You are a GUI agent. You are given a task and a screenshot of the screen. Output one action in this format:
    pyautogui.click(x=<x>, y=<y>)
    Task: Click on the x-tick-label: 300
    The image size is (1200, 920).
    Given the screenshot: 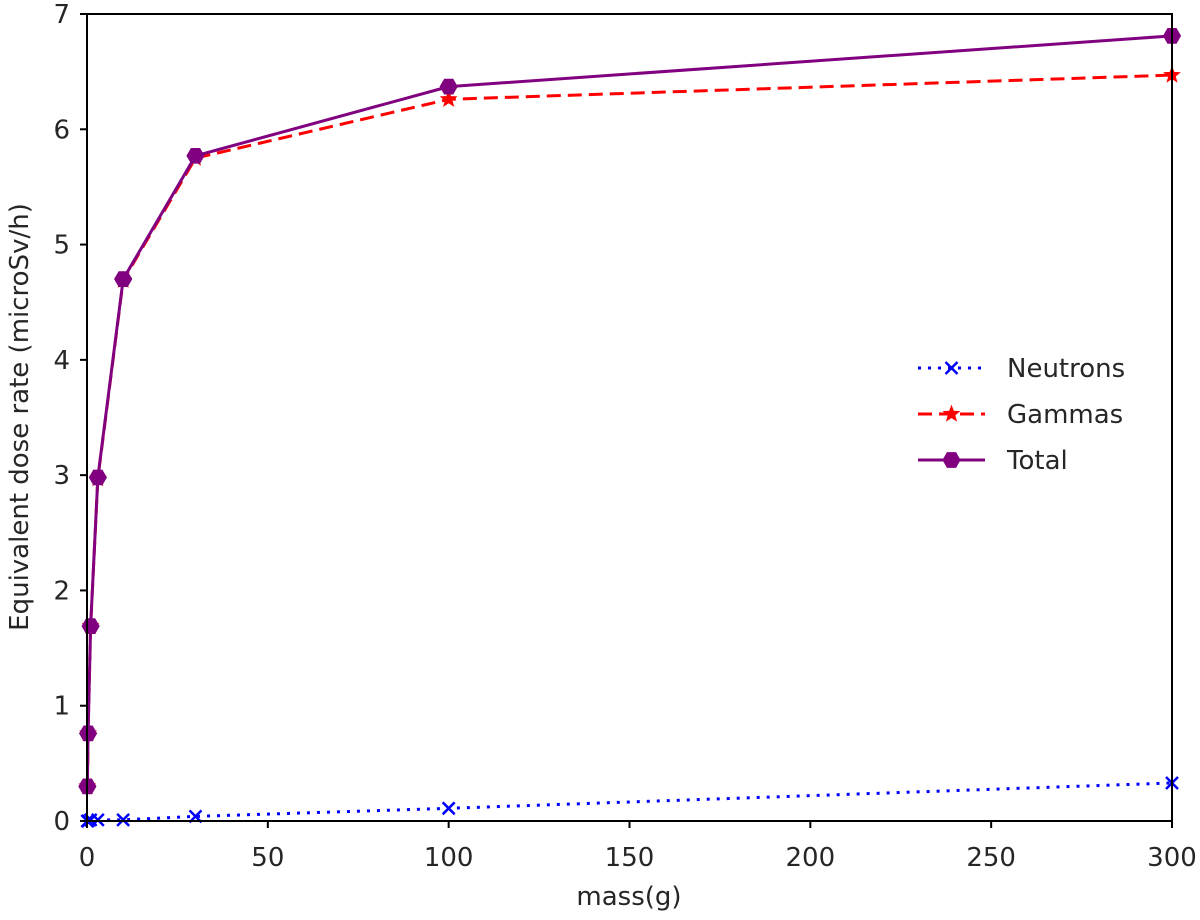 What is the action you would take?
    pyautogui.click(x=1172, y=858)
    